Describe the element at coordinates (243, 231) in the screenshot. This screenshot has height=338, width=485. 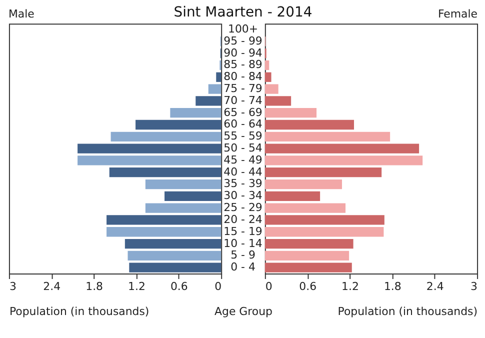
I see `y-tick-label: 15 - 19` at that location.